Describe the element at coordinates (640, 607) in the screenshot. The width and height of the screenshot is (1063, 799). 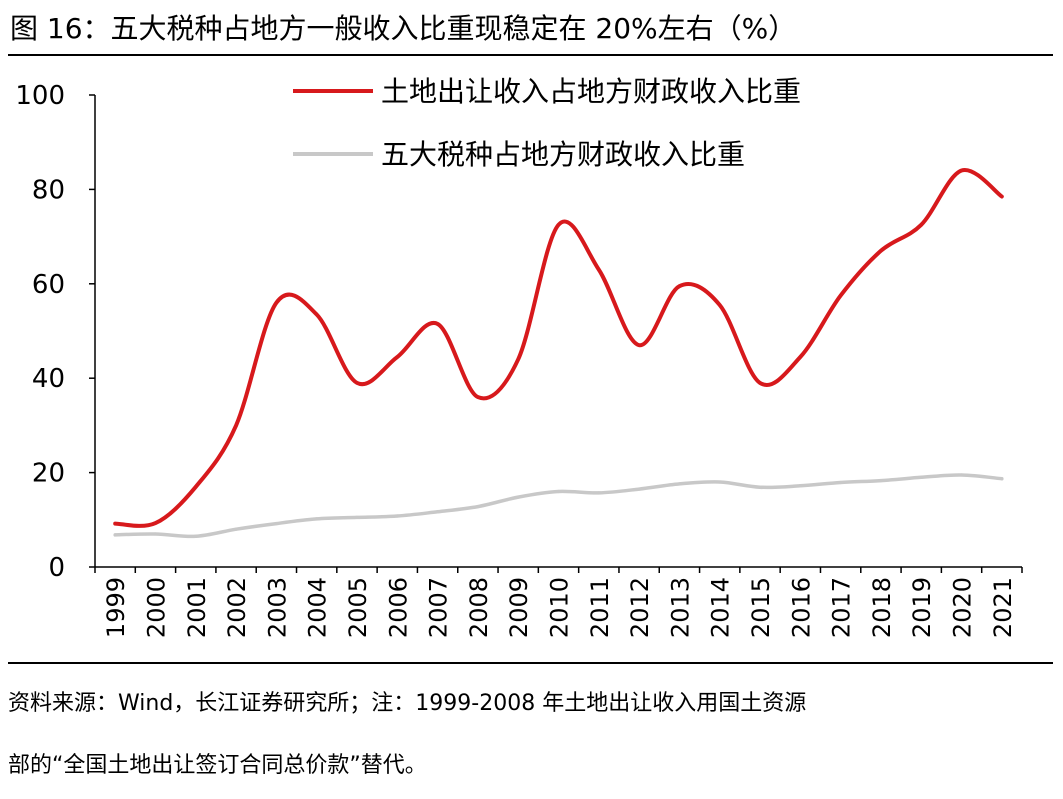
I see `x-tick-label: 2012` at that location.